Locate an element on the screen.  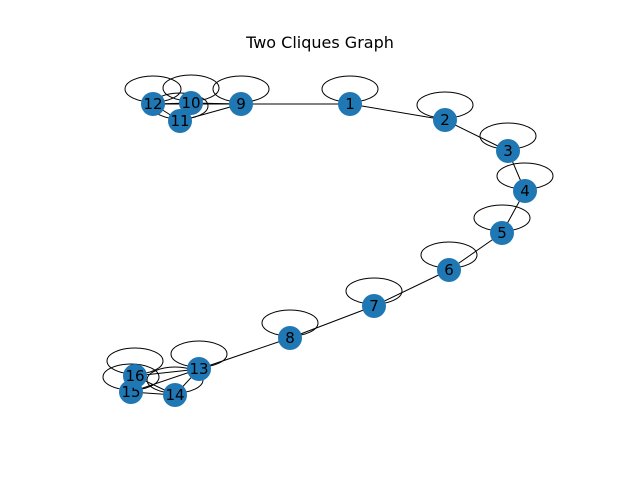
node-label-6: 6 is located at coordinates (449, 270).